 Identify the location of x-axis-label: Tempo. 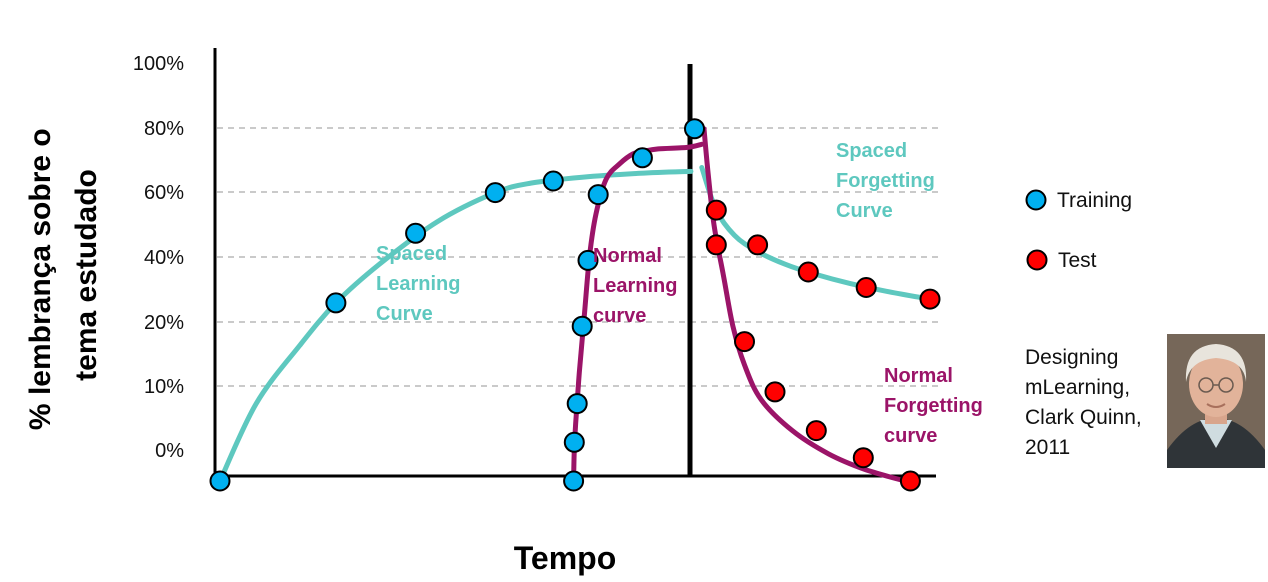
(565, 558).